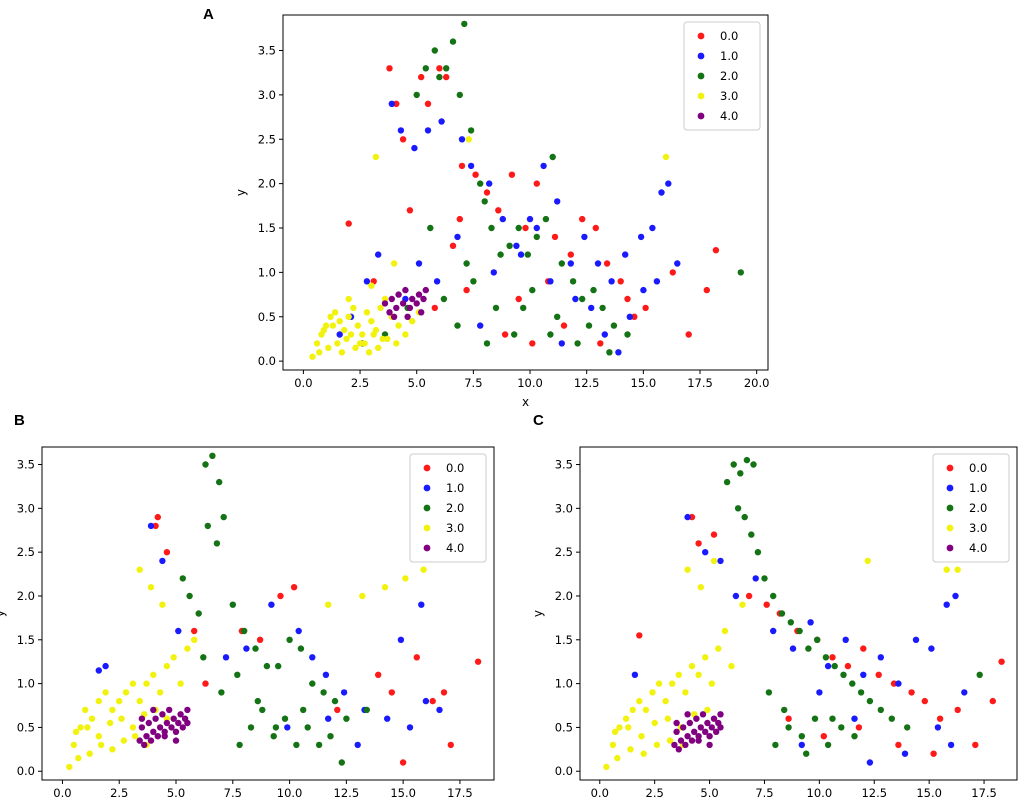 The width and height of the screenshot is (1021, 808). Describe the element at coordinates (267, 317) in the screenshot. I see `y-tick-label: 0.5` at that location.